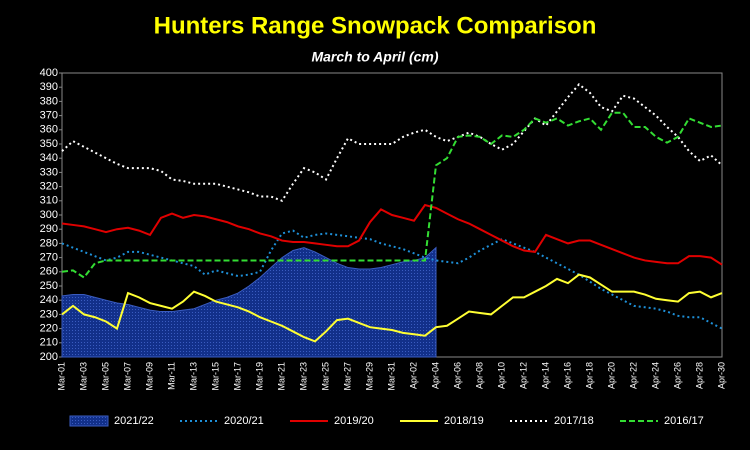 This screenshot has height=450, width=750. What do you see at coordinates (325, 376) in the screenshot?
I see `x-tick-label: Mar-25` at bounding box center [325, 376].